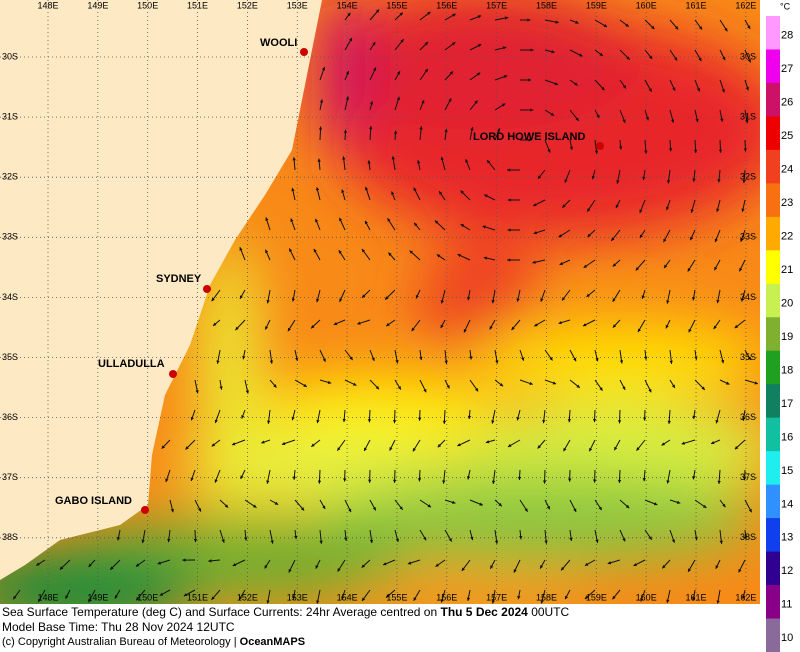 Image resolution: width=800 pixels, height=652 pixels. What do you see at coordinates (787, 170) in the screenshot?
I see `colorbar-label: 24` at bounding box center [787, 170].